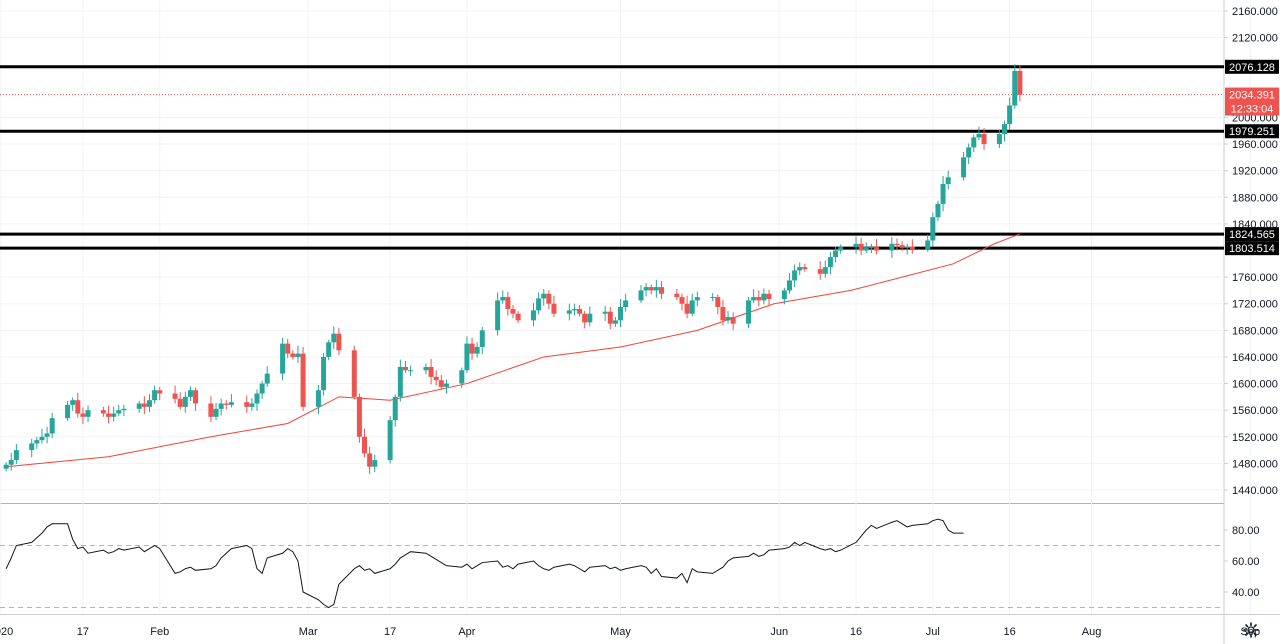  What do you see at coordinates (159, 632) in the screenshot?
I see `time-tick-label: Feb` at bounding box center [159, 632].